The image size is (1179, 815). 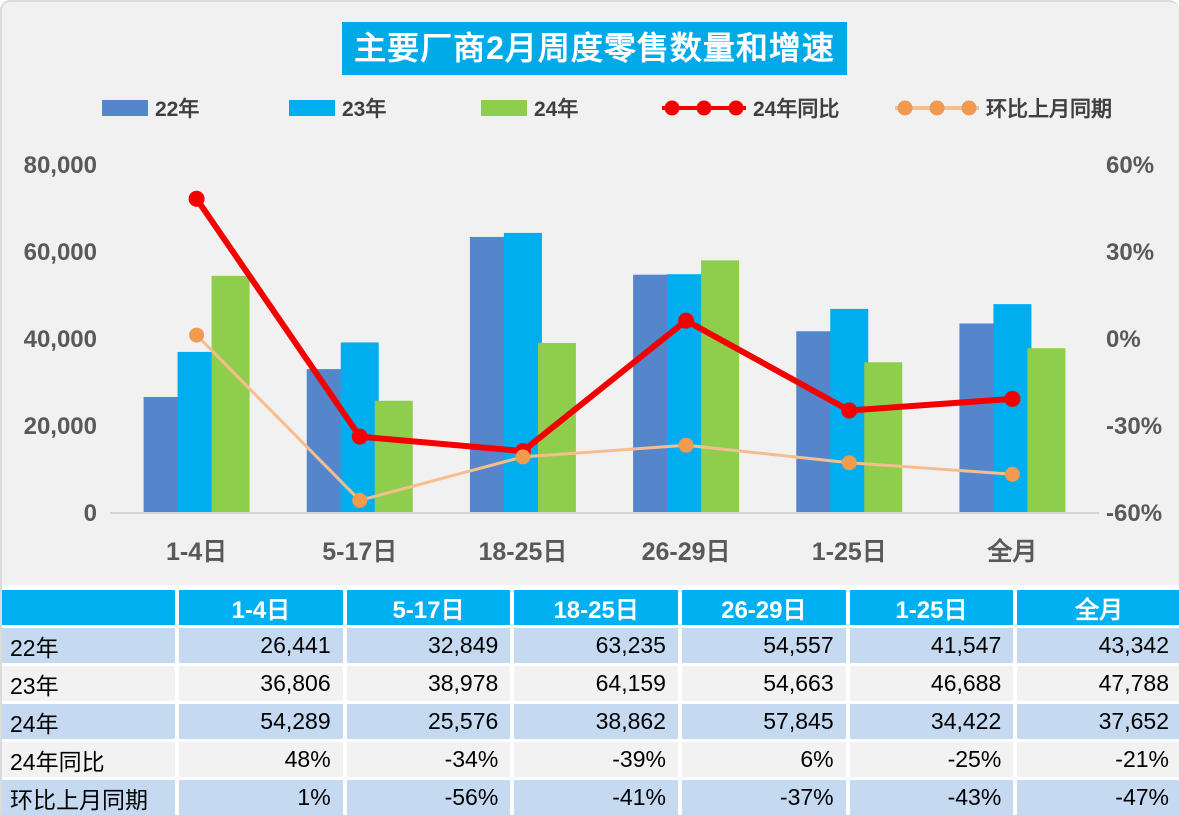 I want to click on data-cell: -47%, so click(x=1096, y=797).